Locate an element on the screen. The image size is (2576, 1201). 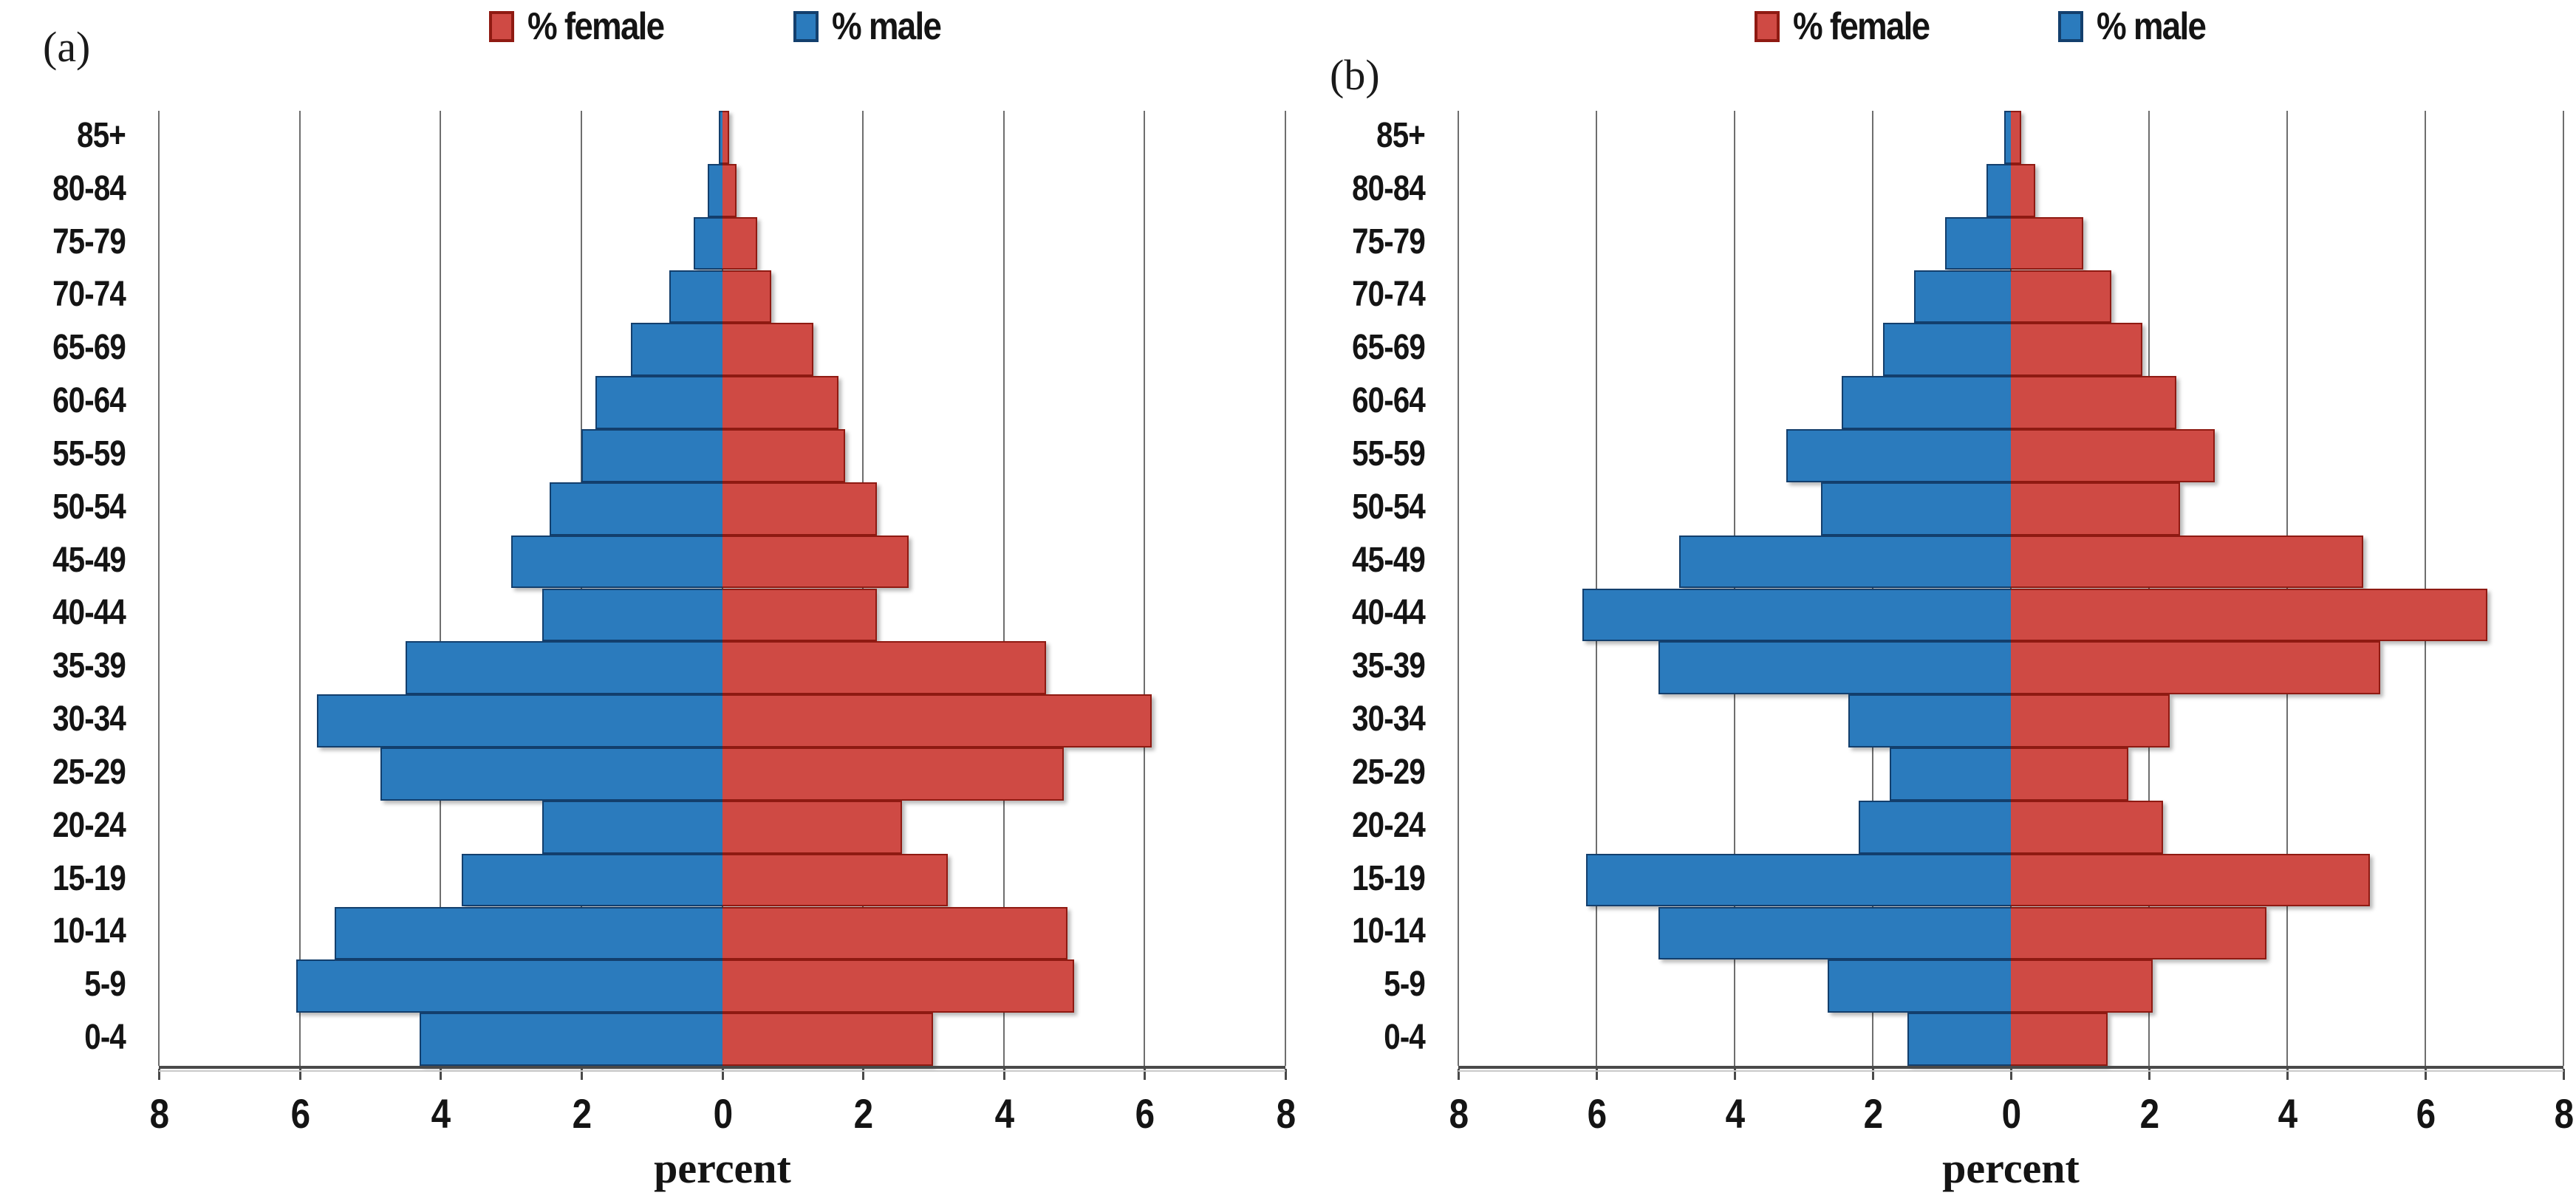
x-tick-label-a: 8 is located at coordinates (159, 1113).